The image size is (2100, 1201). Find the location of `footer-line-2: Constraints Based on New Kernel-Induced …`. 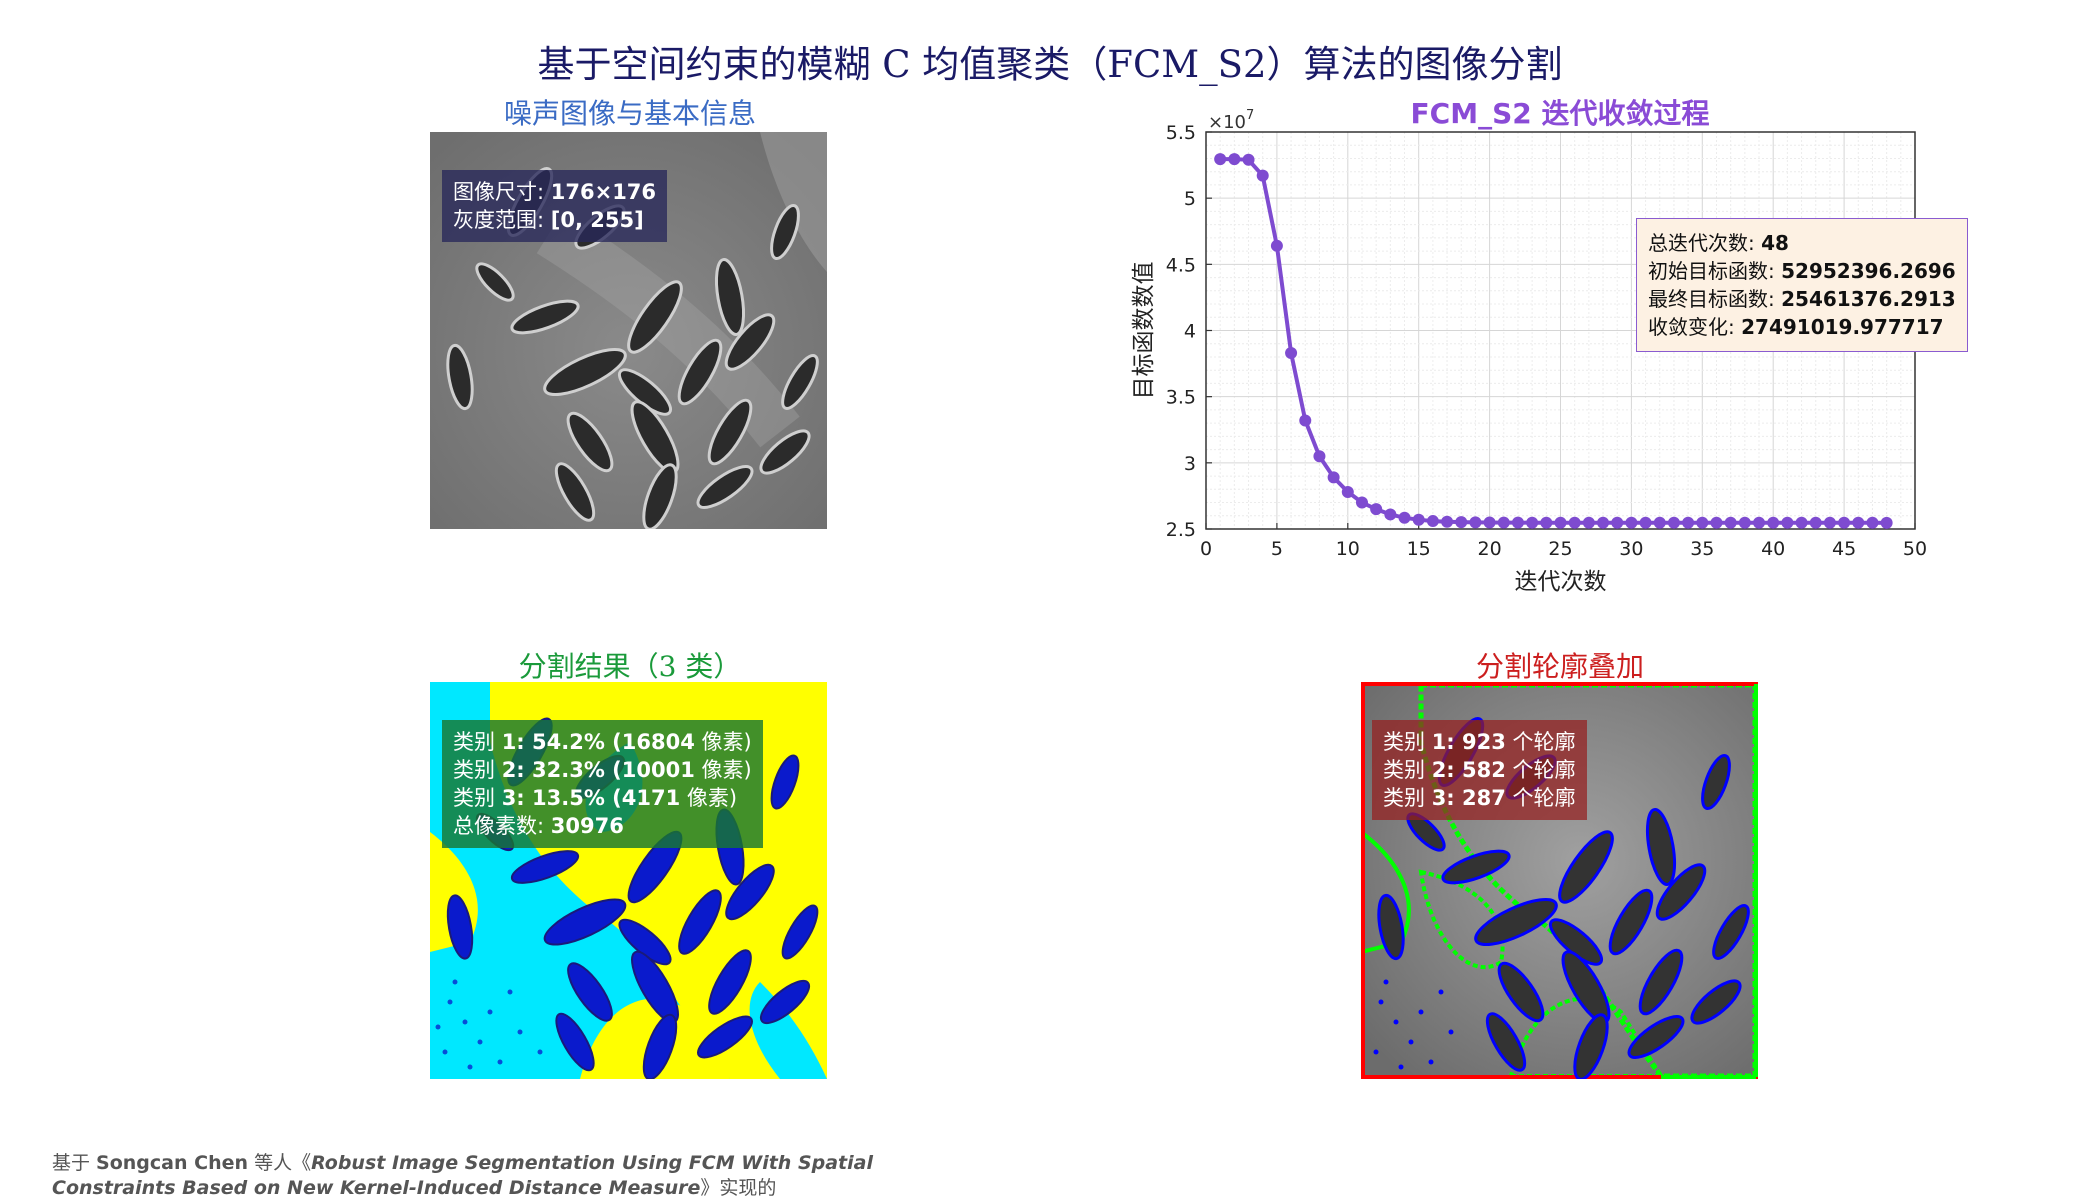

footer-line-2: Constraints Based on New Kernel-Induced … is located at coordinates (462, 1188).